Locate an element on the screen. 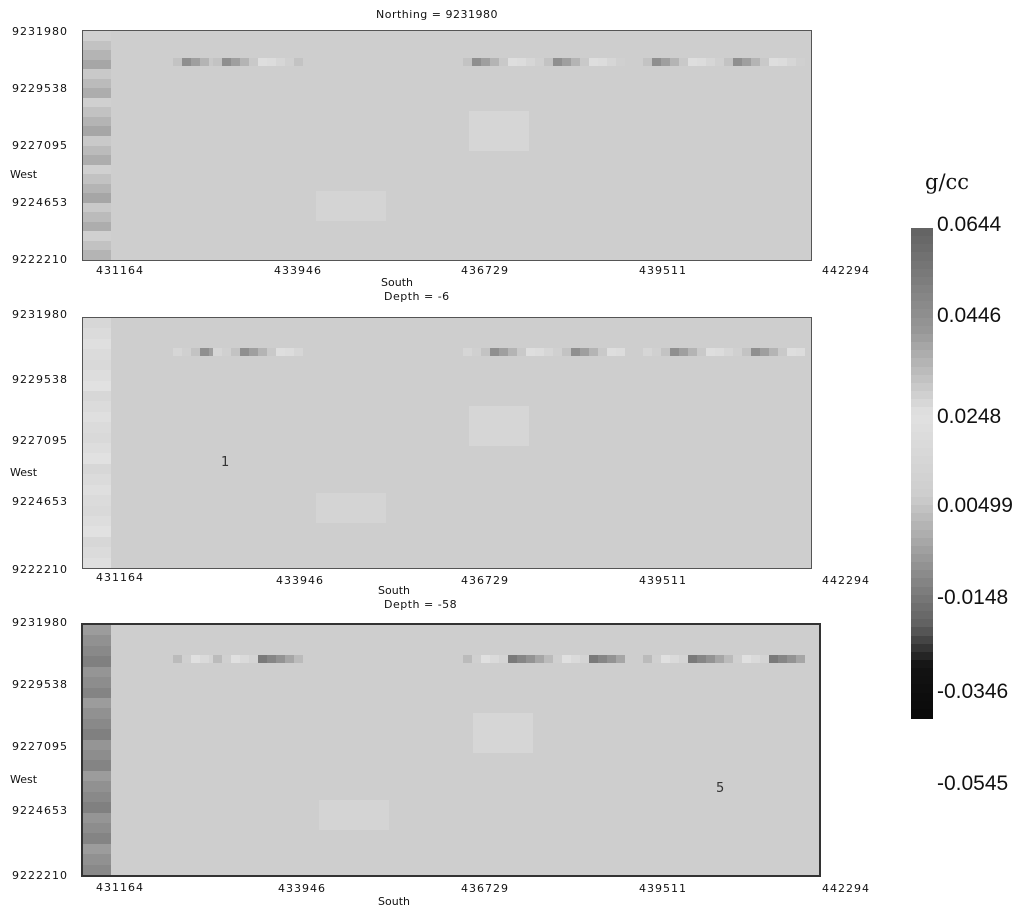 This screenshot has height=908, width=1020. colorbar-unit: g/cc is located at coordinates (947, 182).